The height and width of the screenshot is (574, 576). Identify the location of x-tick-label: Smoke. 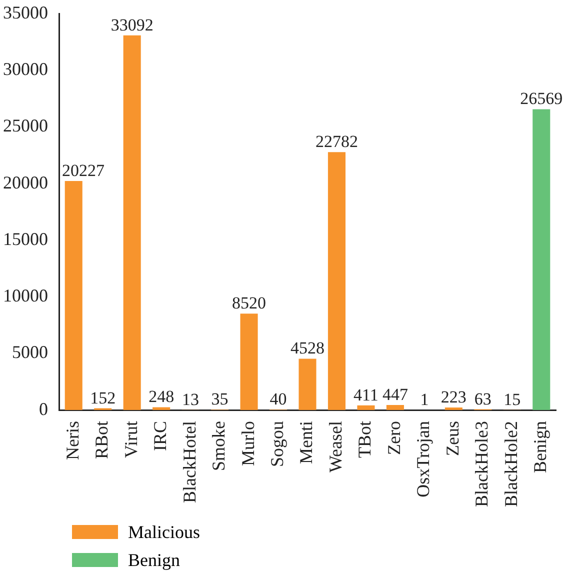
(218, 446).